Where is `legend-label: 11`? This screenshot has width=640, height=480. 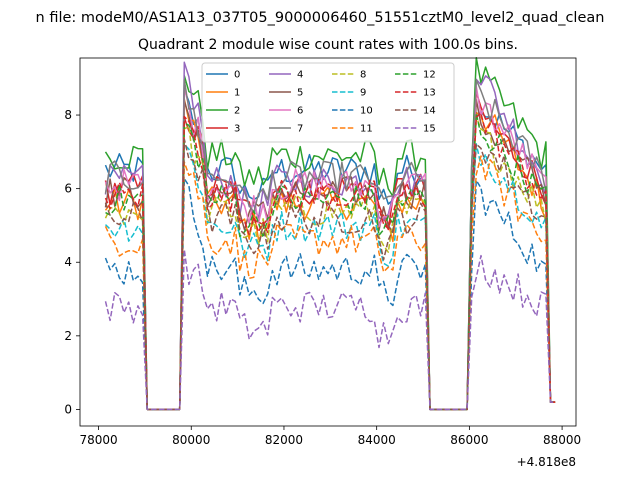
legend-label: 11 is located at coordinates (366, 129).